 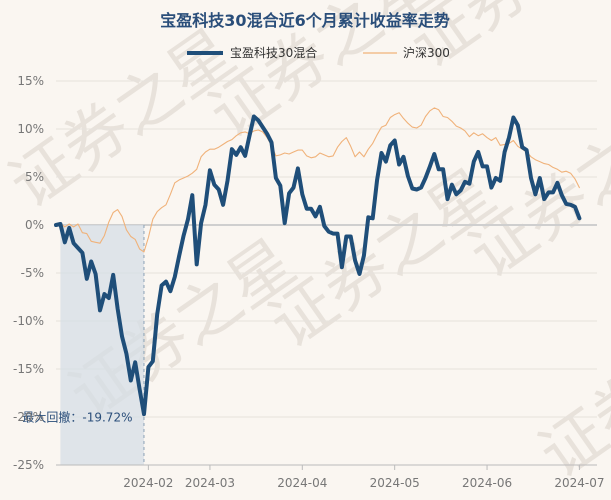 I want to click on drawdown-shade, so click(x=102, y=345).